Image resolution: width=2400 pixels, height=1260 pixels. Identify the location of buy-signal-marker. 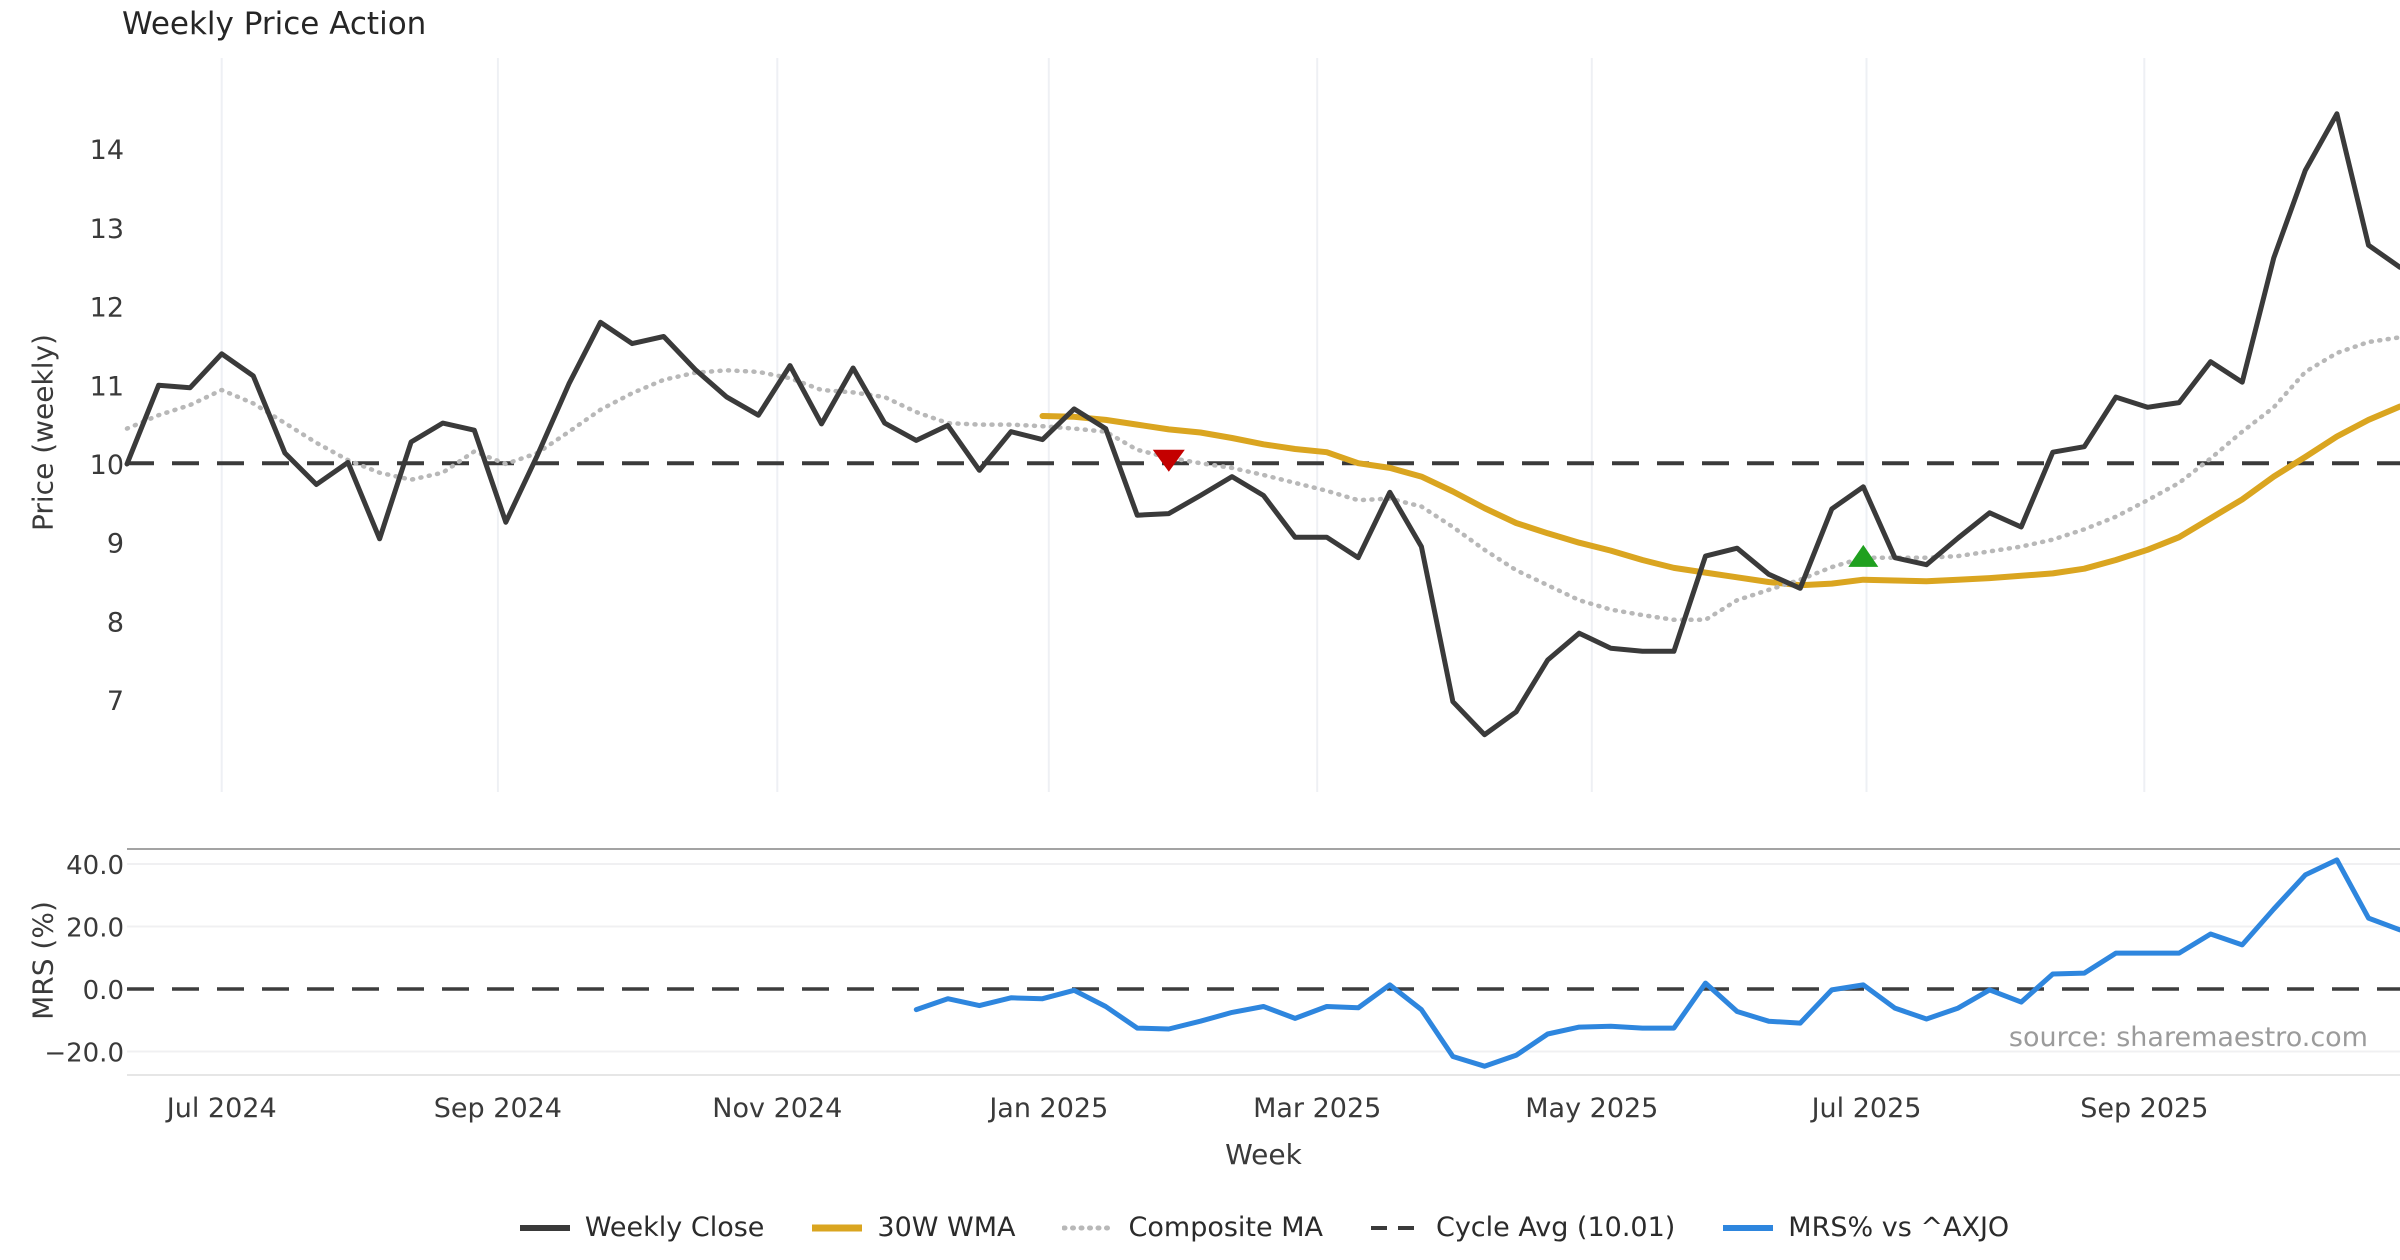
(1863, 555).